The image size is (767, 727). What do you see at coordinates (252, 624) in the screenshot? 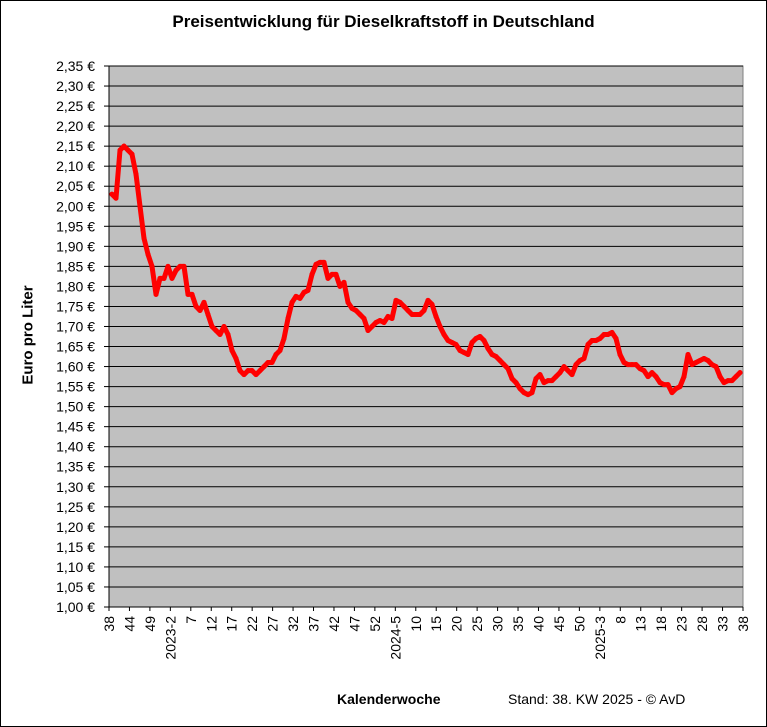
I see `x-tick-label: 22` at bounding box center [252, 624].